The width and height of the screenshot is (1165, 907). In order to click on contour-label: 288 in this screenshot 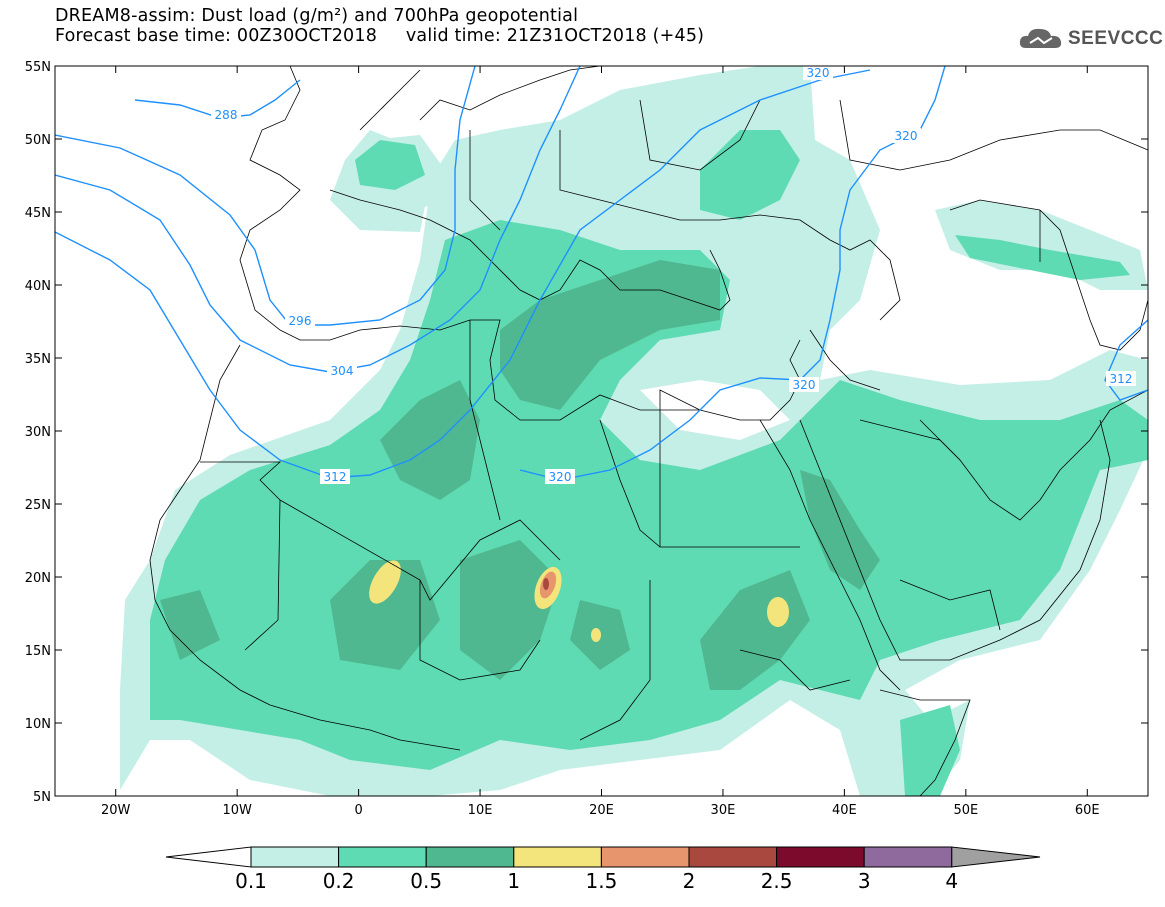, I will do `click(226, 115)`.